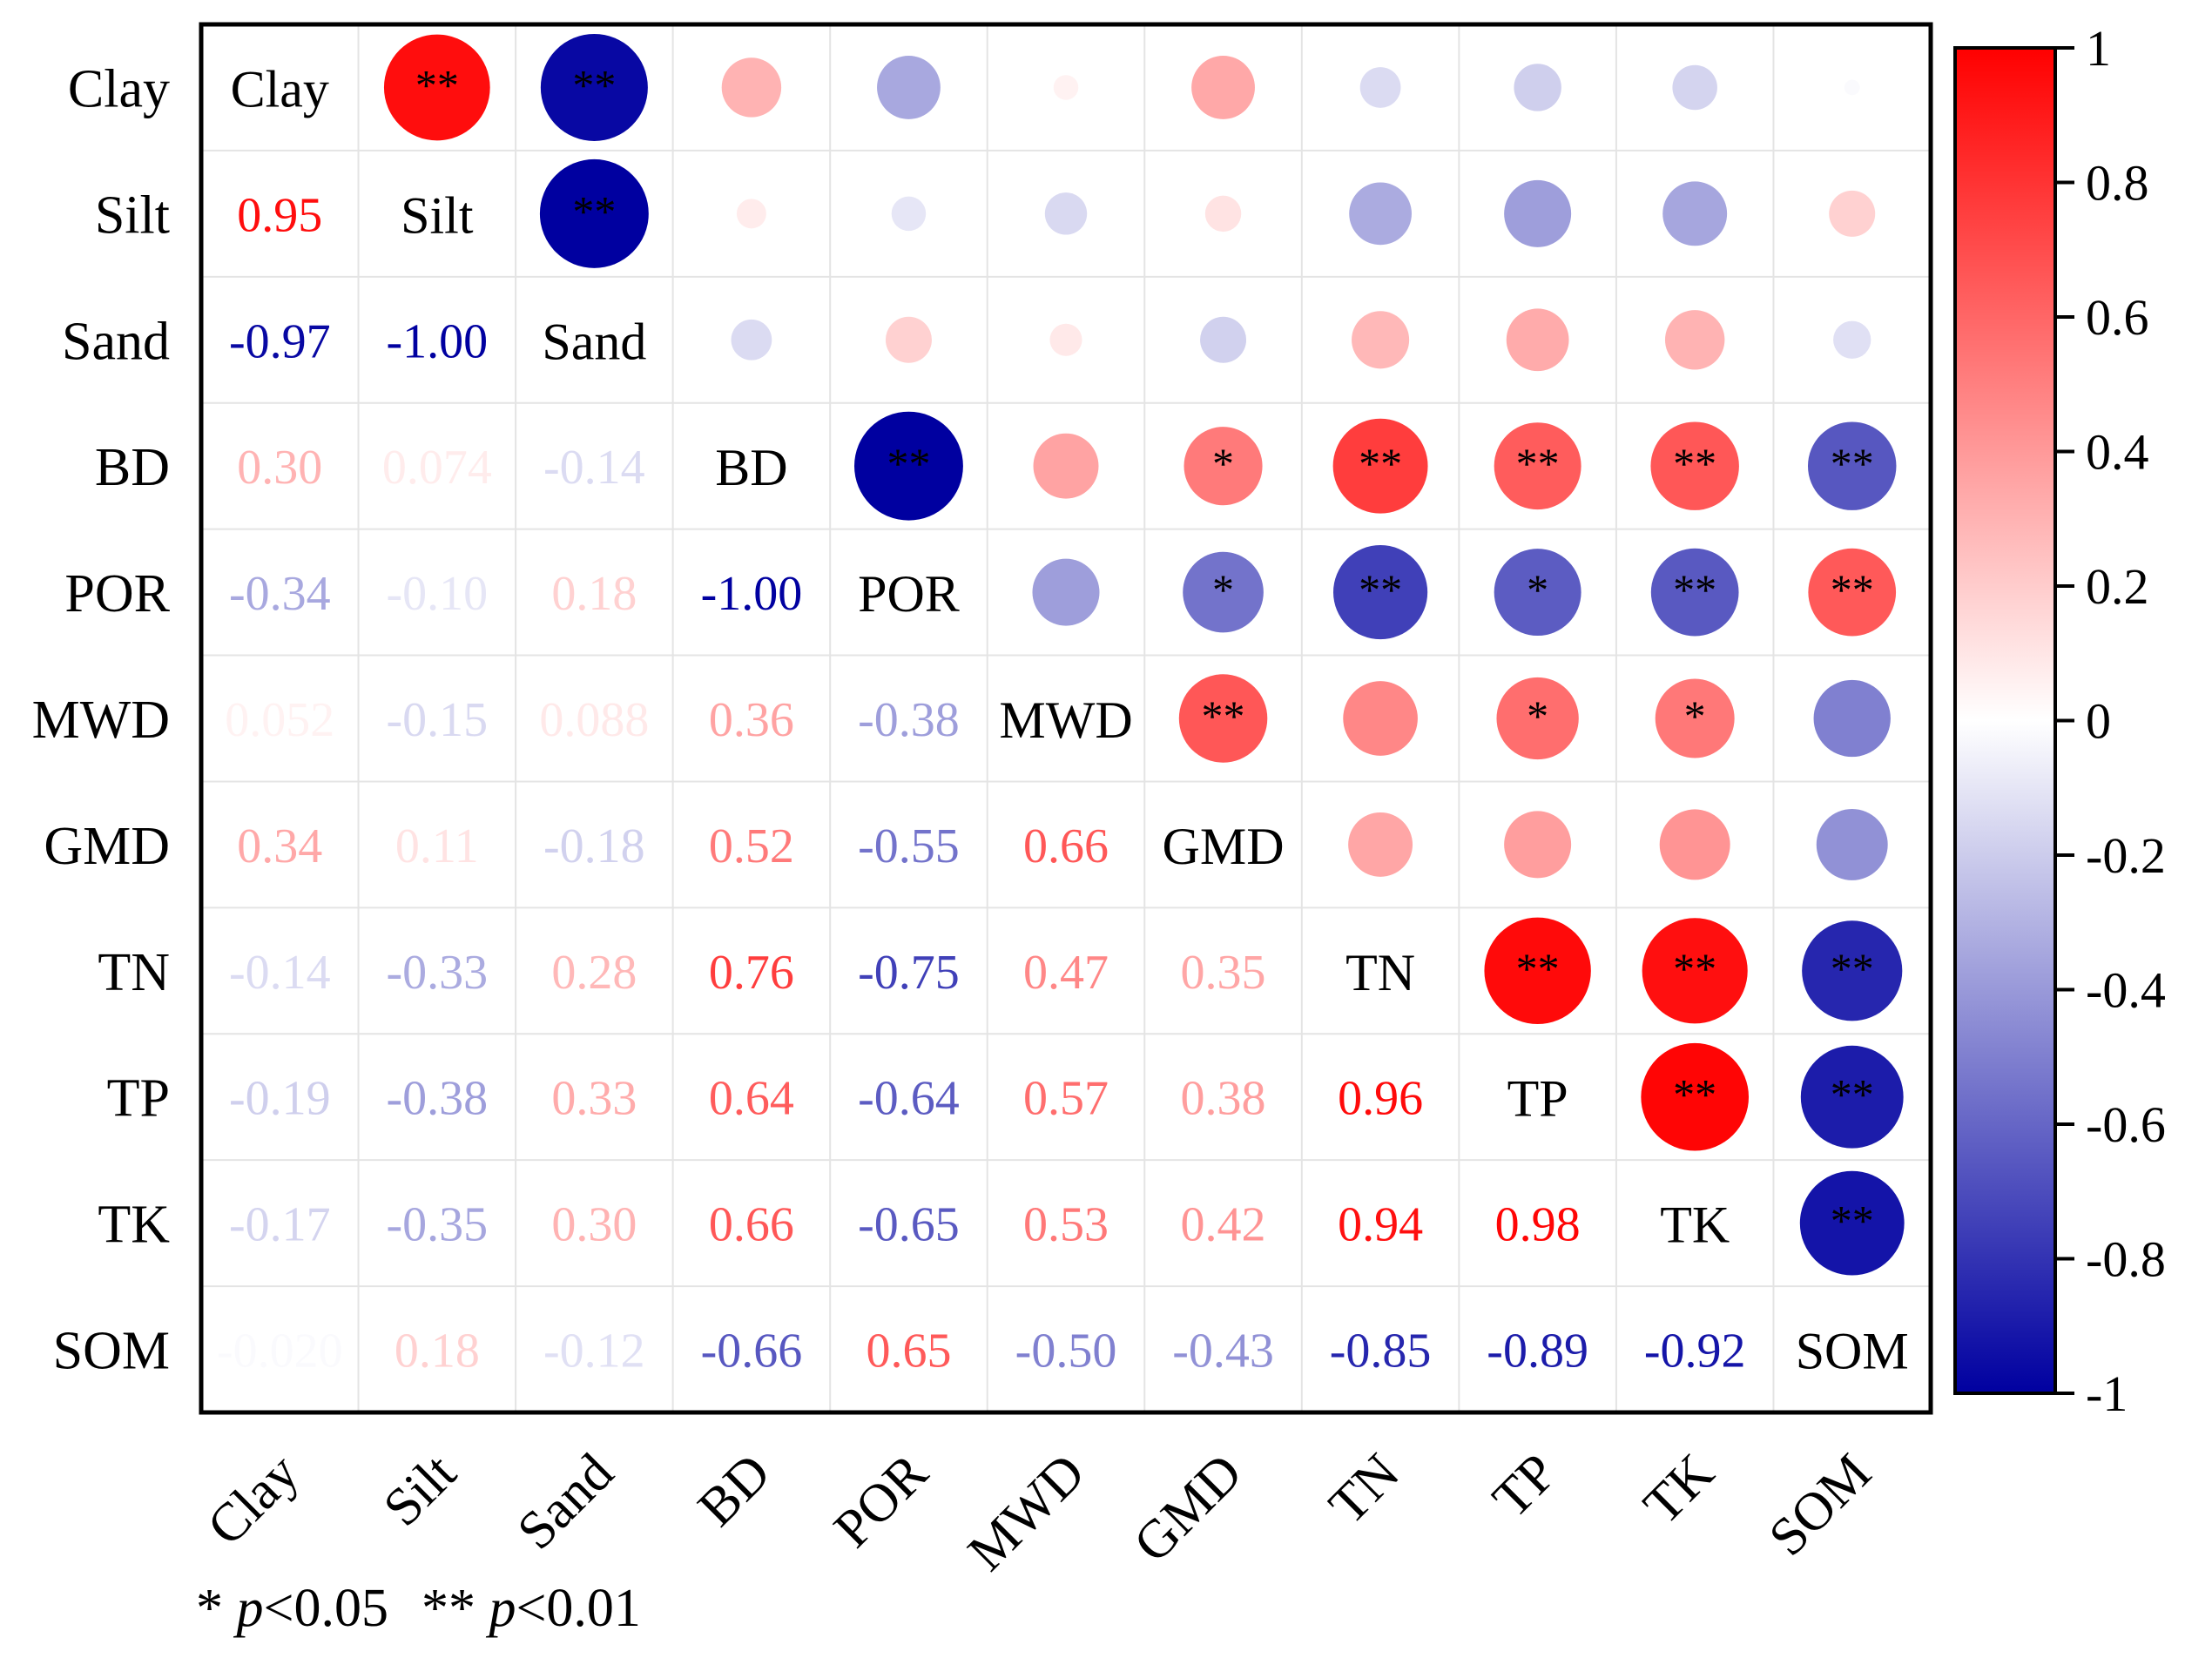  What do you see at coordinates (909, 973) in the screenshot?
I see `correlation-value: -0.75` at bounding box center [909, 973].